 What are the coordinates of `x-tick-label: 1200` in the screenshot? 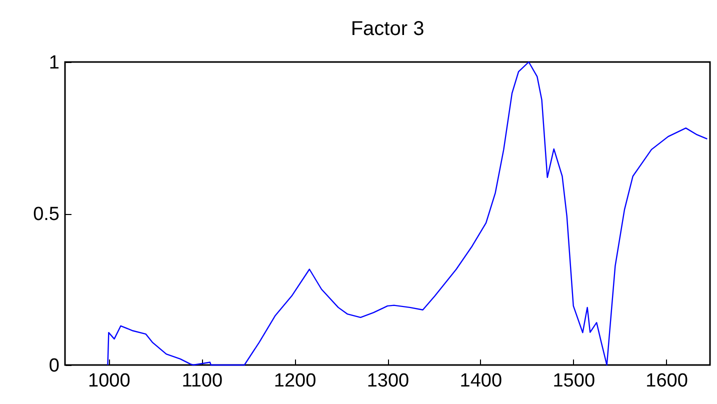 It's located at (295, 381).